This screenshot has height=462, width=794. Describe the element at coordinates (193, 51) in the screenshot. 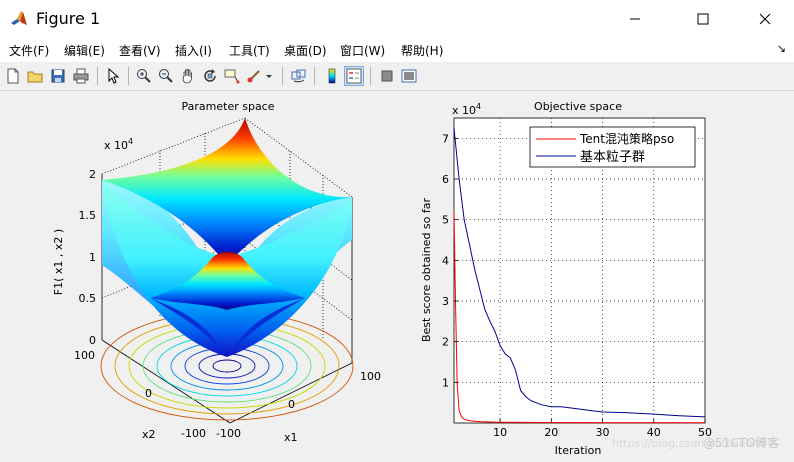

I see `menu-insert: 插入(I)` at that location.